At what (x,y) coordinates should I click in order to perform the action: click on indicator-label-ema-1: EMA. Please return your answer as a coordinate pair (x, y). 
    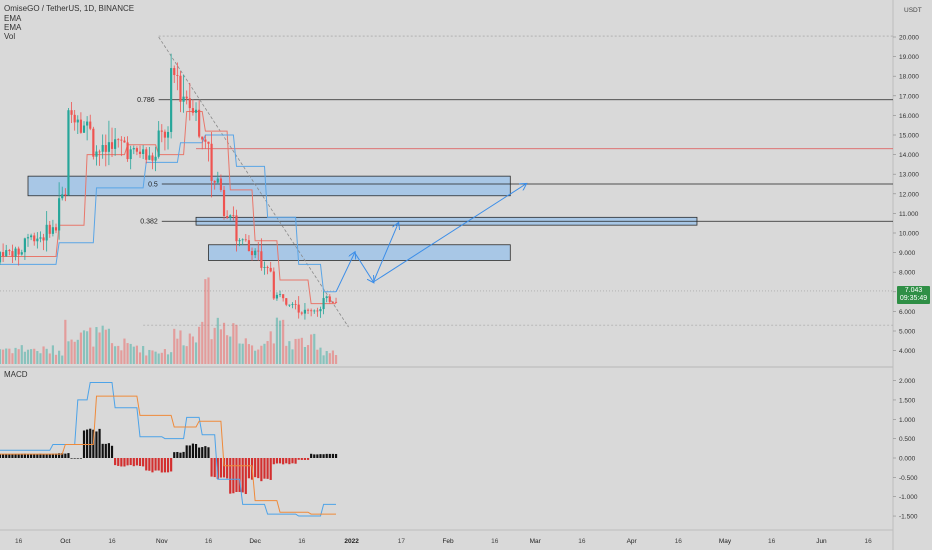
    Looking at the image, I should click on (13, 18).